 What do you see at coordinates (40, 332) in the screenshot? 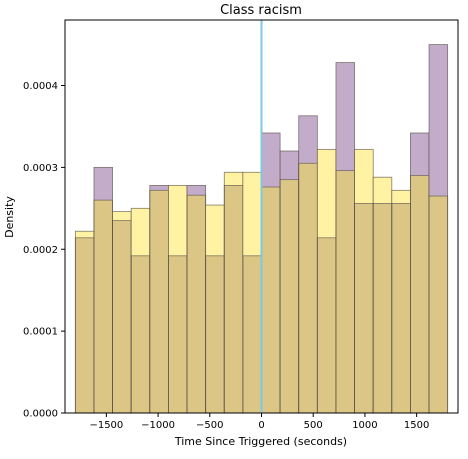
I see `y-tick-label: 0.0001` at bounding box center [40, 332].